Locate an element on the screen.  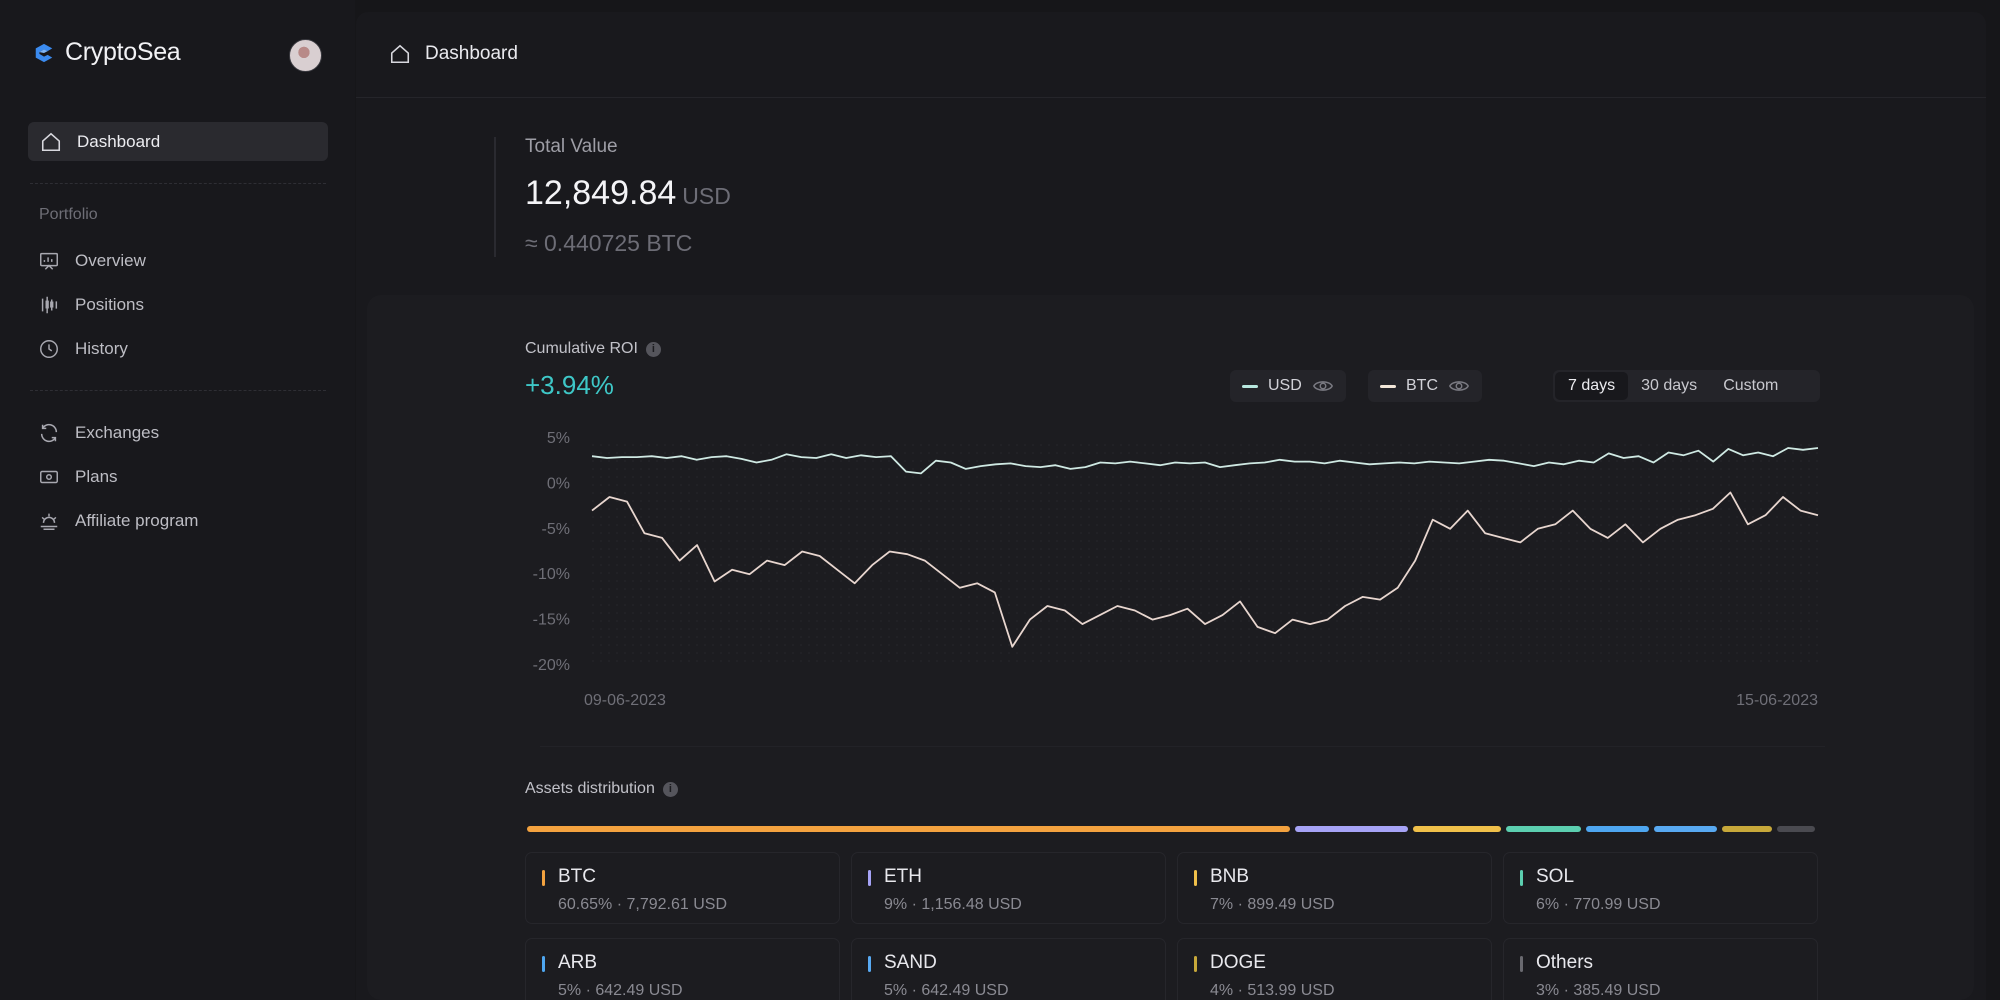
x-tick-label: 09-06-2023 is located at coordinates (625, 700).